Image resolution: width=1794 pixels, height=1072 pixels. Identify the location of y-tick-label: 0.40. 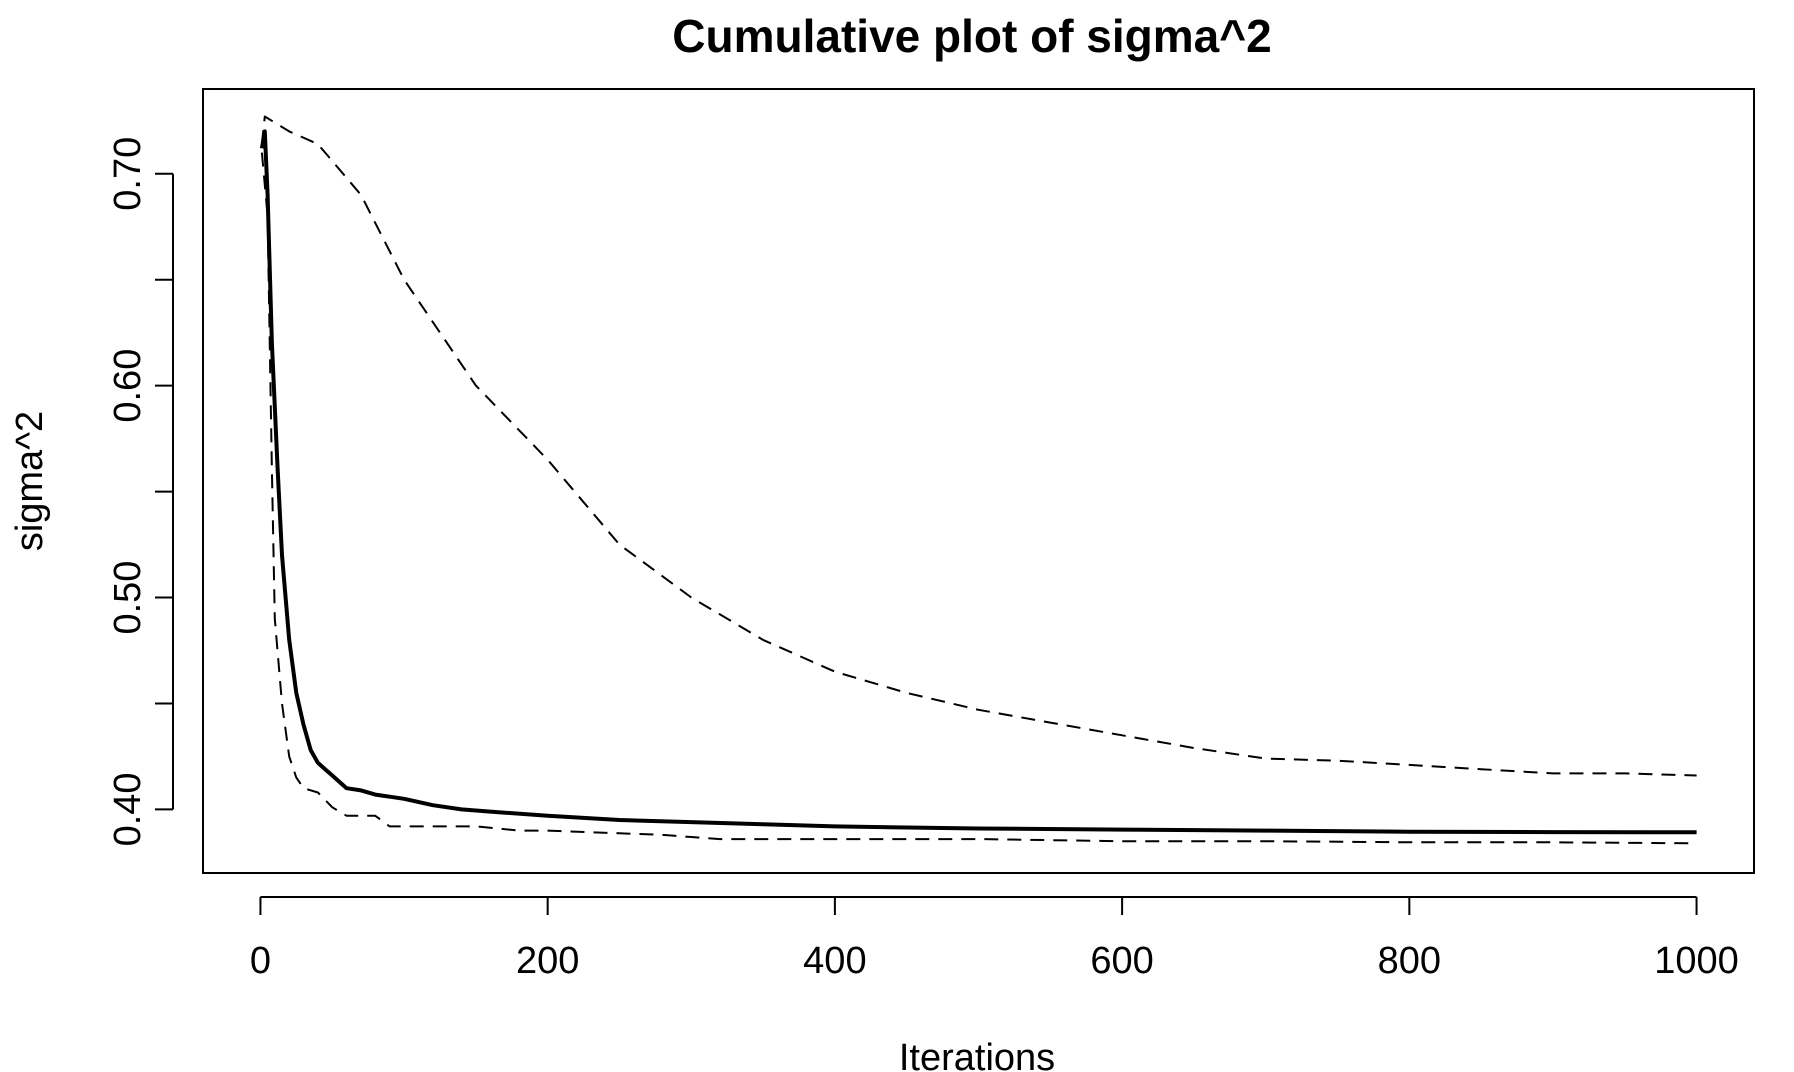
(128, 809).